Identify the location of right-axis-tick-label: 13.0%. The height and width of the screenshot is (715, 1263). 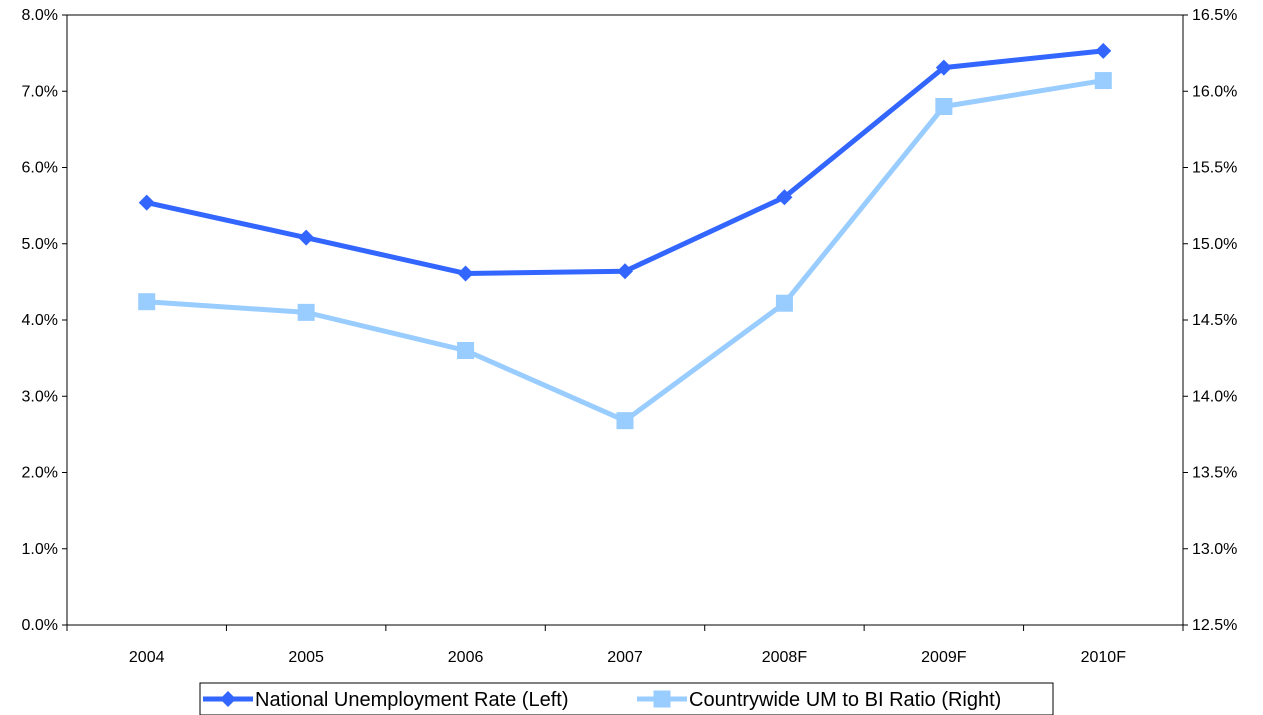
(1214, 549).